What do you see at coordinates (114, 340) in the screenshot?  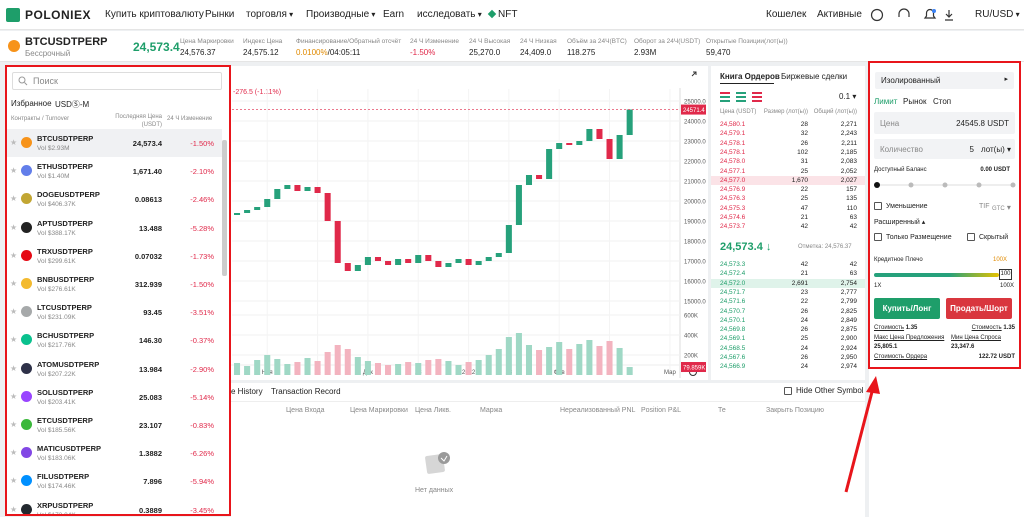 I see `market-row: ★ BCHUSDTPERP Vol $217.76K 146.30 -0.37%` at bounding box center [114, 340].